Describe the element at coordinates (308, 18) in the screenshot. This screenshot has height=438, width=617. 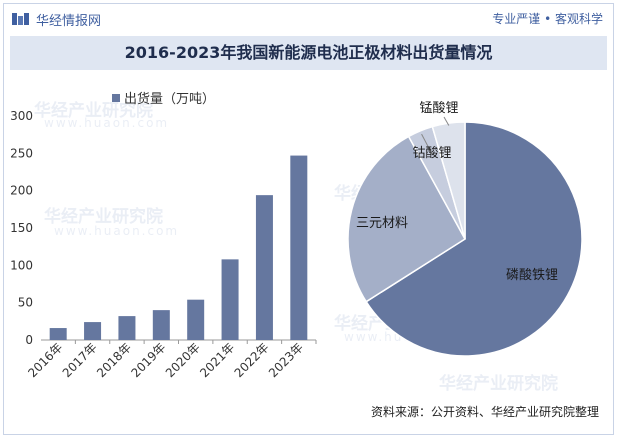
I see `header-bar: 华经情报网 专业严谨 • 客观科学` at that location.